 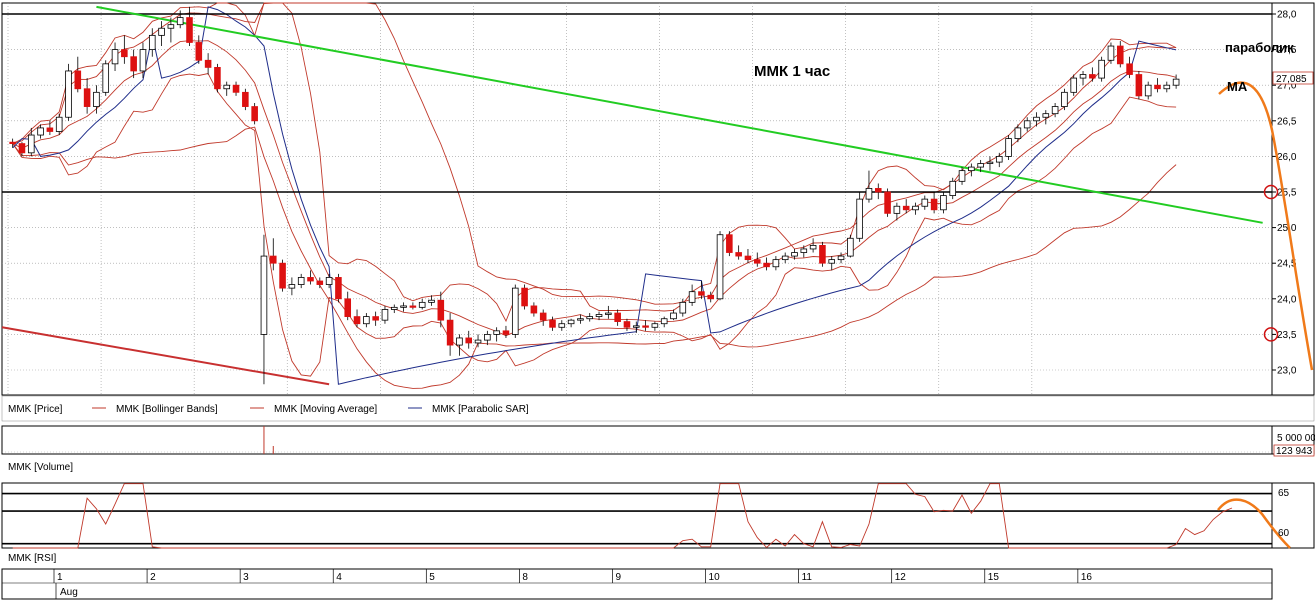 What do you see at coordinates (658, 408) in the screenshot?
I see `legend-strip` at bounding box center [658, 408].